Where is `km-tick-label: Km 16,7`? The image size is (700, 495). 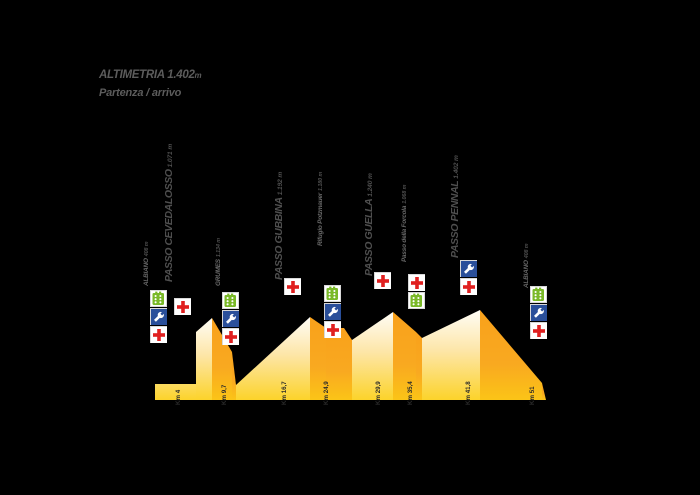 km-tick-label: Km 16,7 is located at coordinates (284, 393).